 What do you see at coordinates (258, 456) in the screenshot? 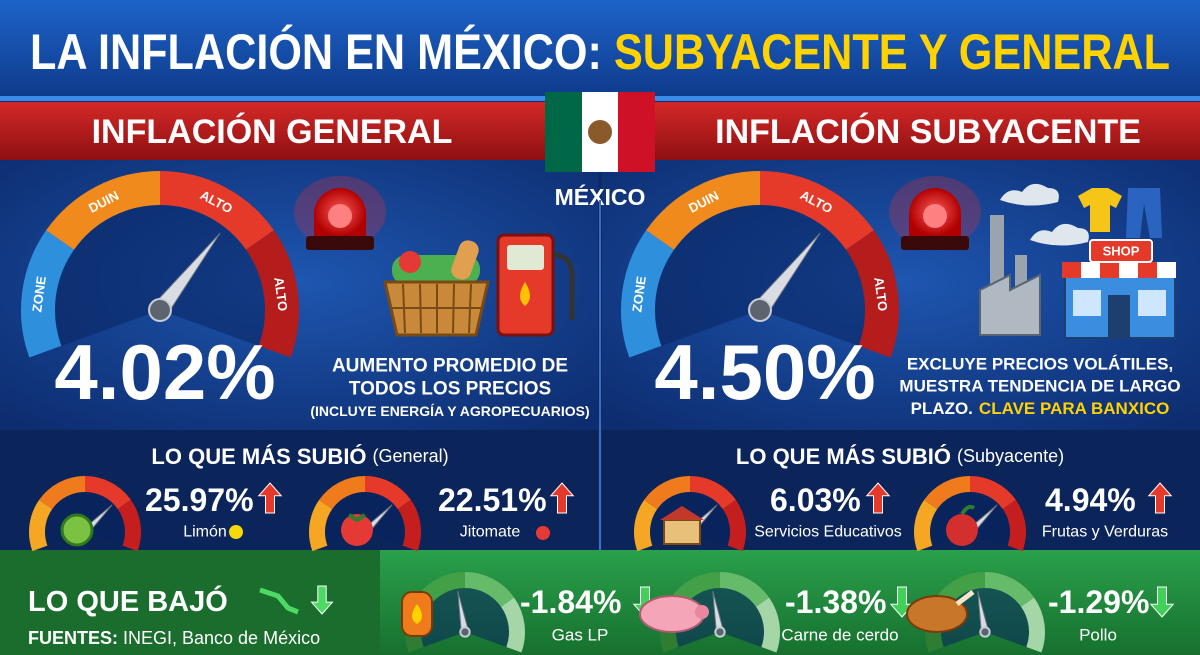
I see `general-top-heading: LO QUE MÁS SUBIÓ` at bounding box center [258, 456].